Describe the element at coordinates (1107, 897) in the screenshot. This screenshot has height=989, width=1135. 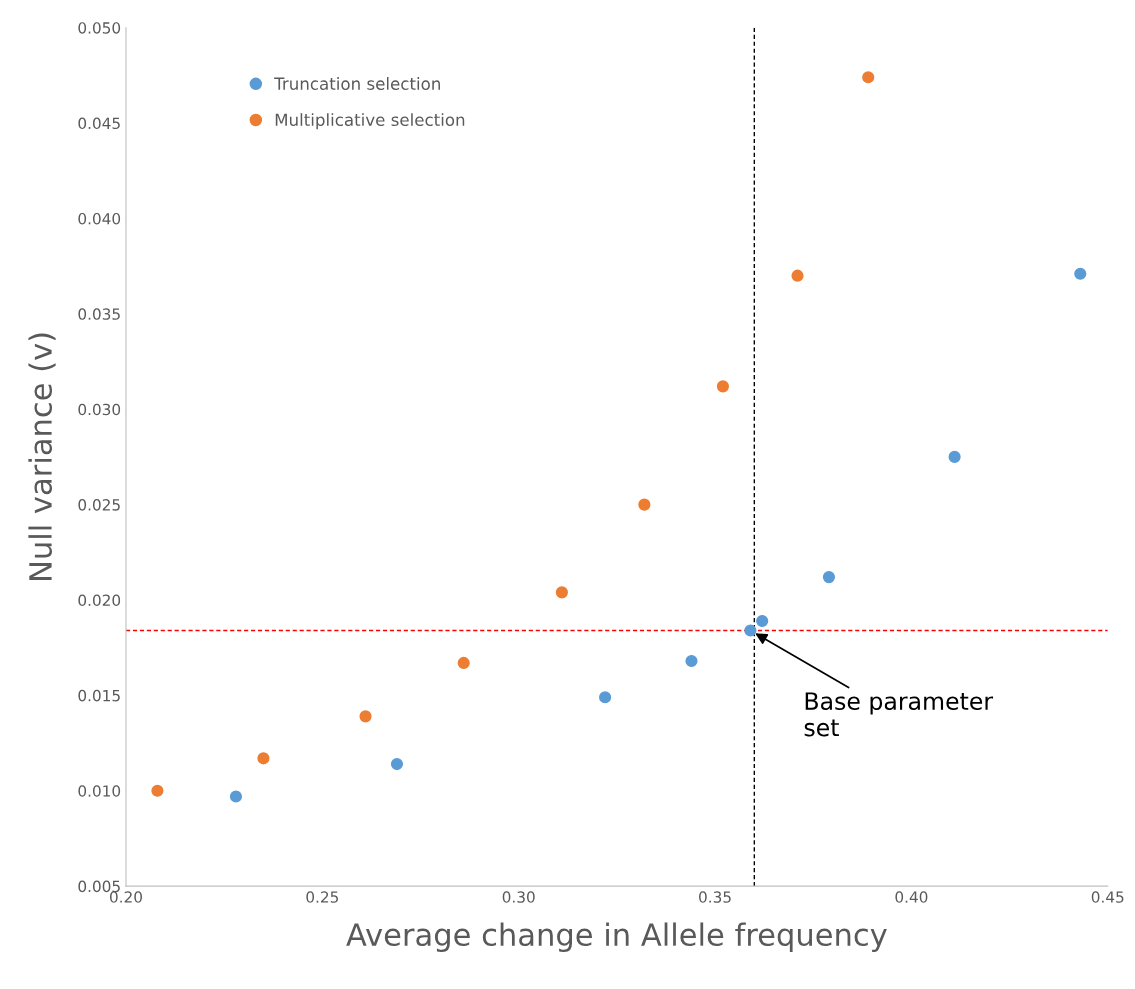
I see `x-tick-label: 0.45` at that location.